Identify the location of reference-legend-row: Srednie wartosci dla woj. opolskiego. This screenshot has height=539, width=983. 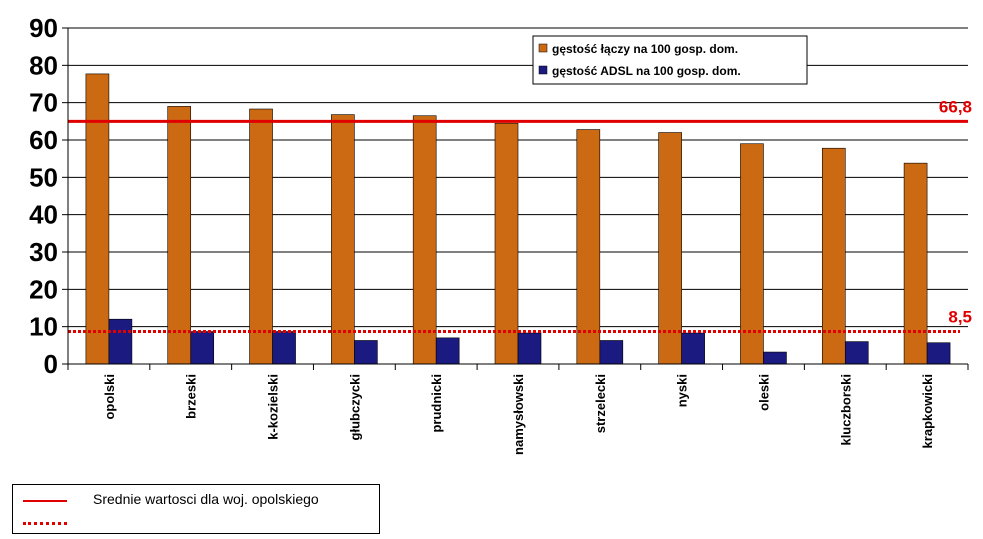
(196, 501).